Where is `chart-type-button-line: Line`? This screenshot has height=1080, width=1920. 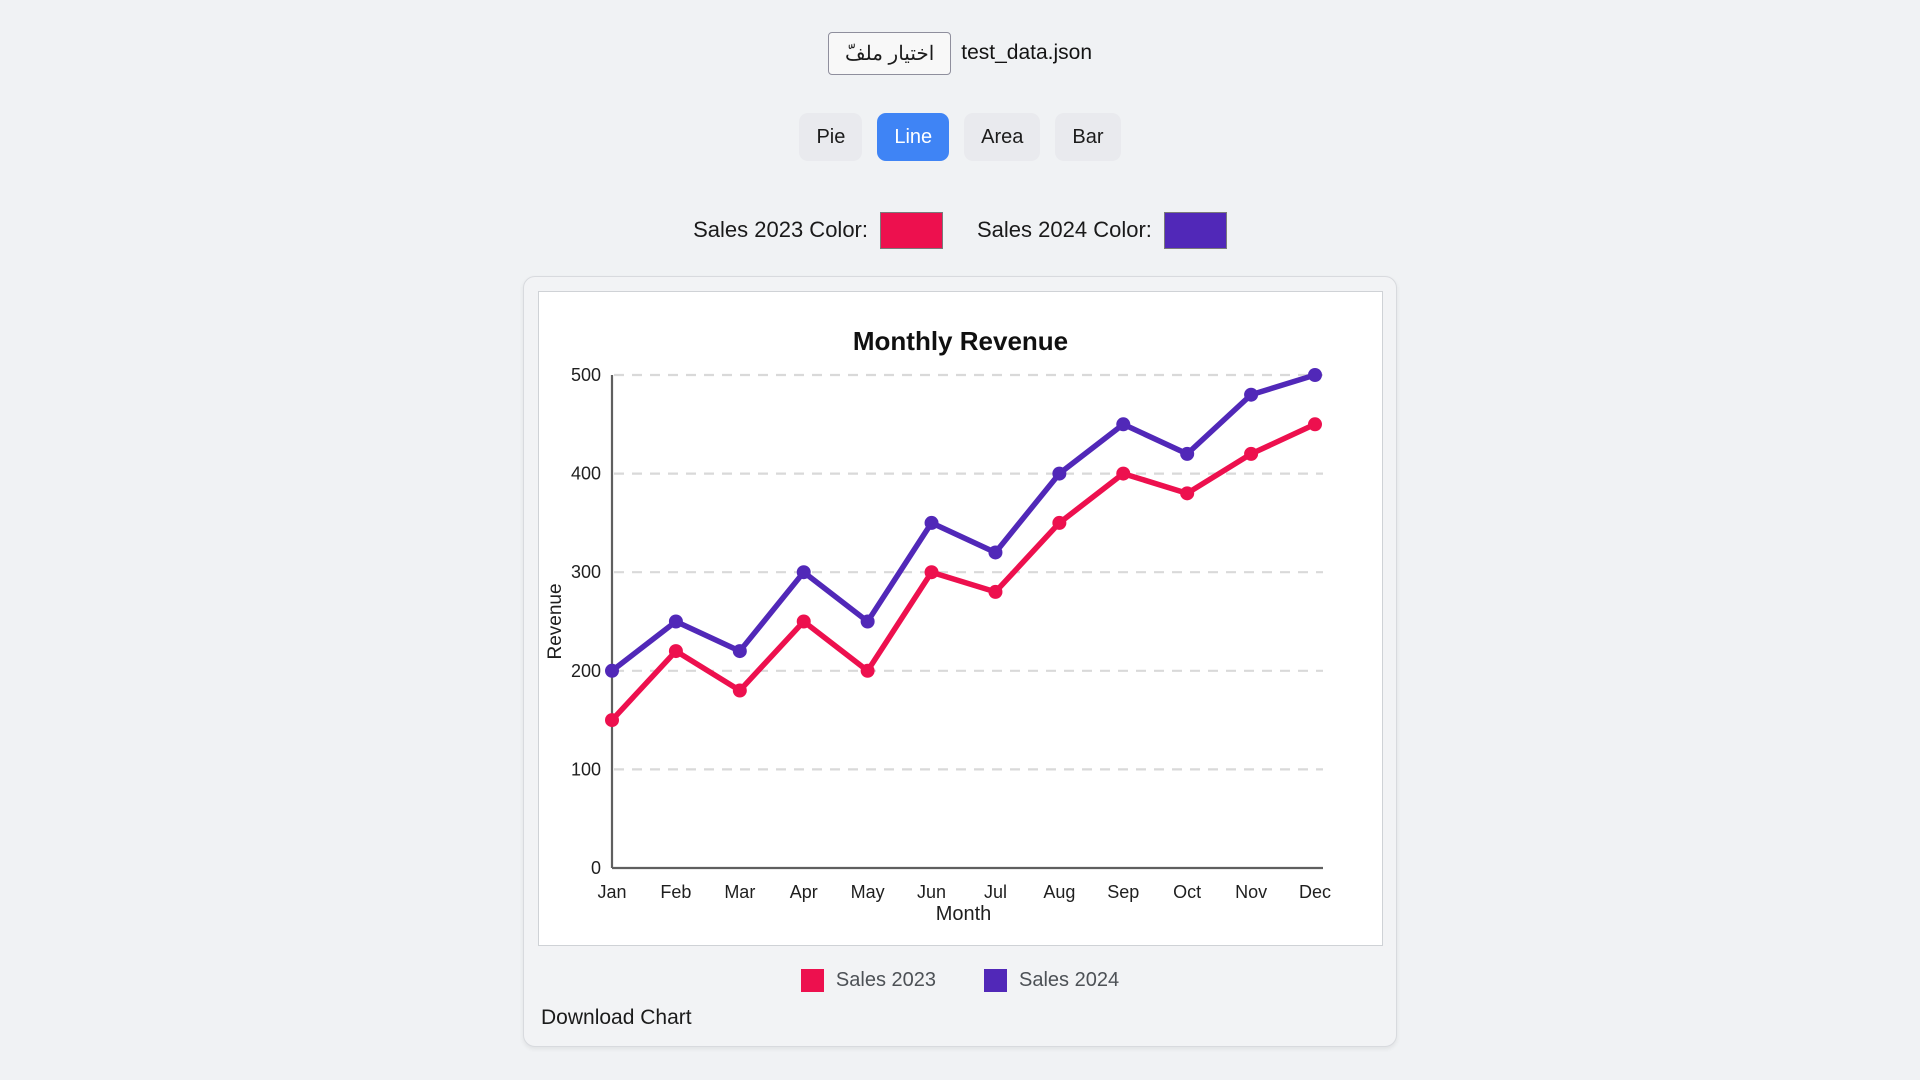
chart-type-button-line: Line is located at coordinates (913, 137).